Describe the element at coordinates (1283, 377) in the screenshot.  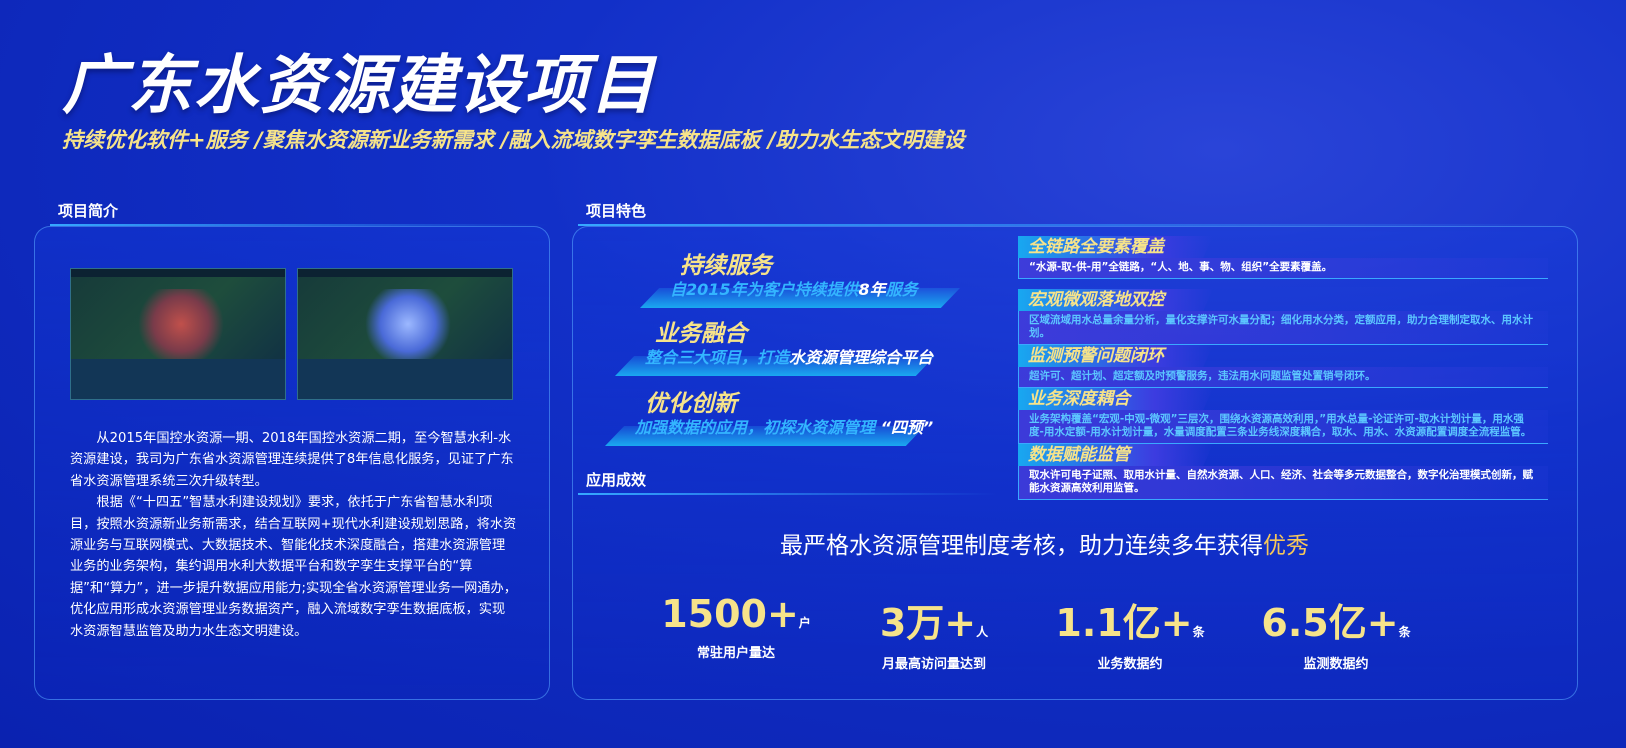
I see `card-text: 超许可、超计划、超定额及时预警服务，违法用水问题监管处置销号闭环。` at that location.